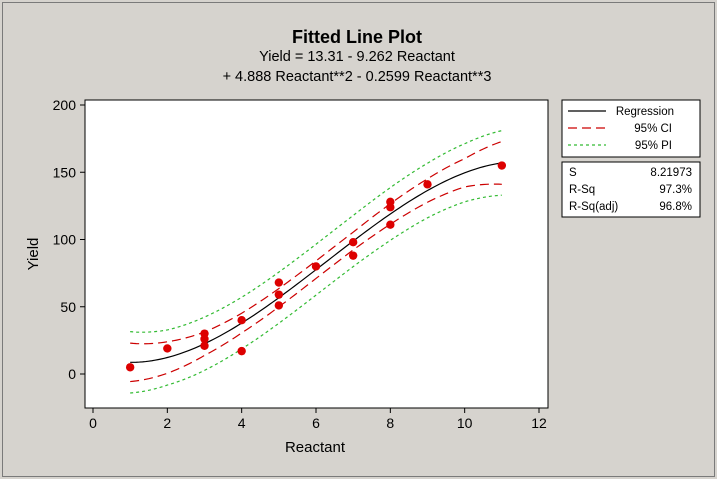  Describe the element at coordinates (72, 374) in the screenshot. I see `y-tick-label-0: 0` at that location.